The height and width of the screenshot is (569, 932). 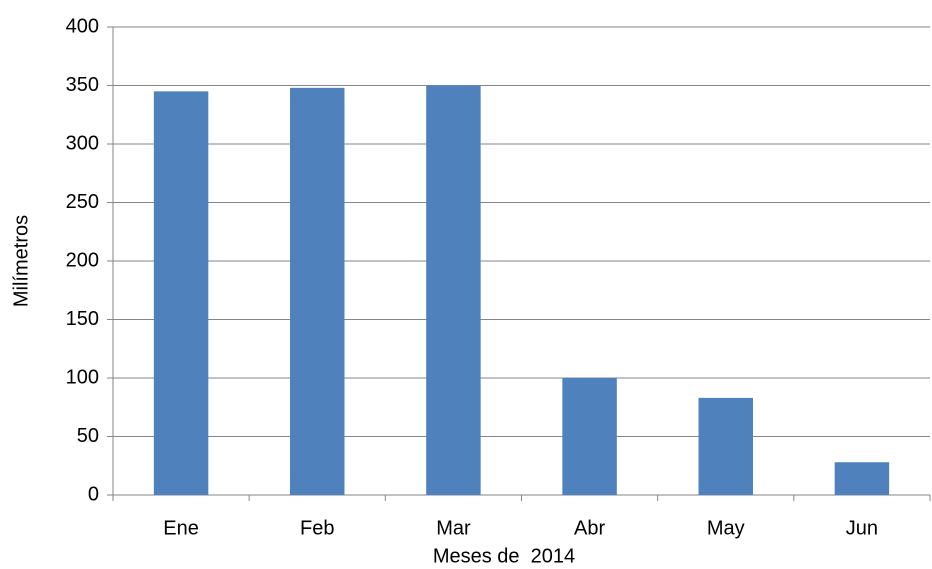 What do you see at coordinates (82, 85) in the screenshot?
I see `y-tick-label: 350` at bounding box center [82, 85].